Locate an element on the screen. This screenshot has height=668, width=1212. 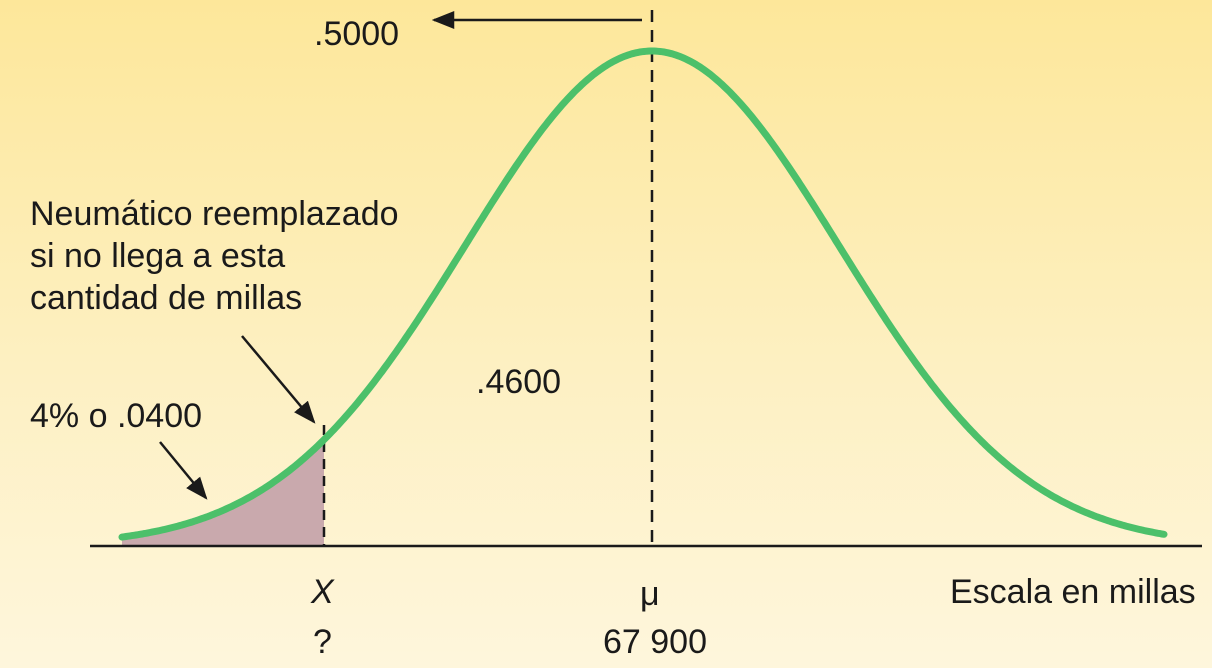
middle-area-label: .4600 is located at coordinates (519, 382).